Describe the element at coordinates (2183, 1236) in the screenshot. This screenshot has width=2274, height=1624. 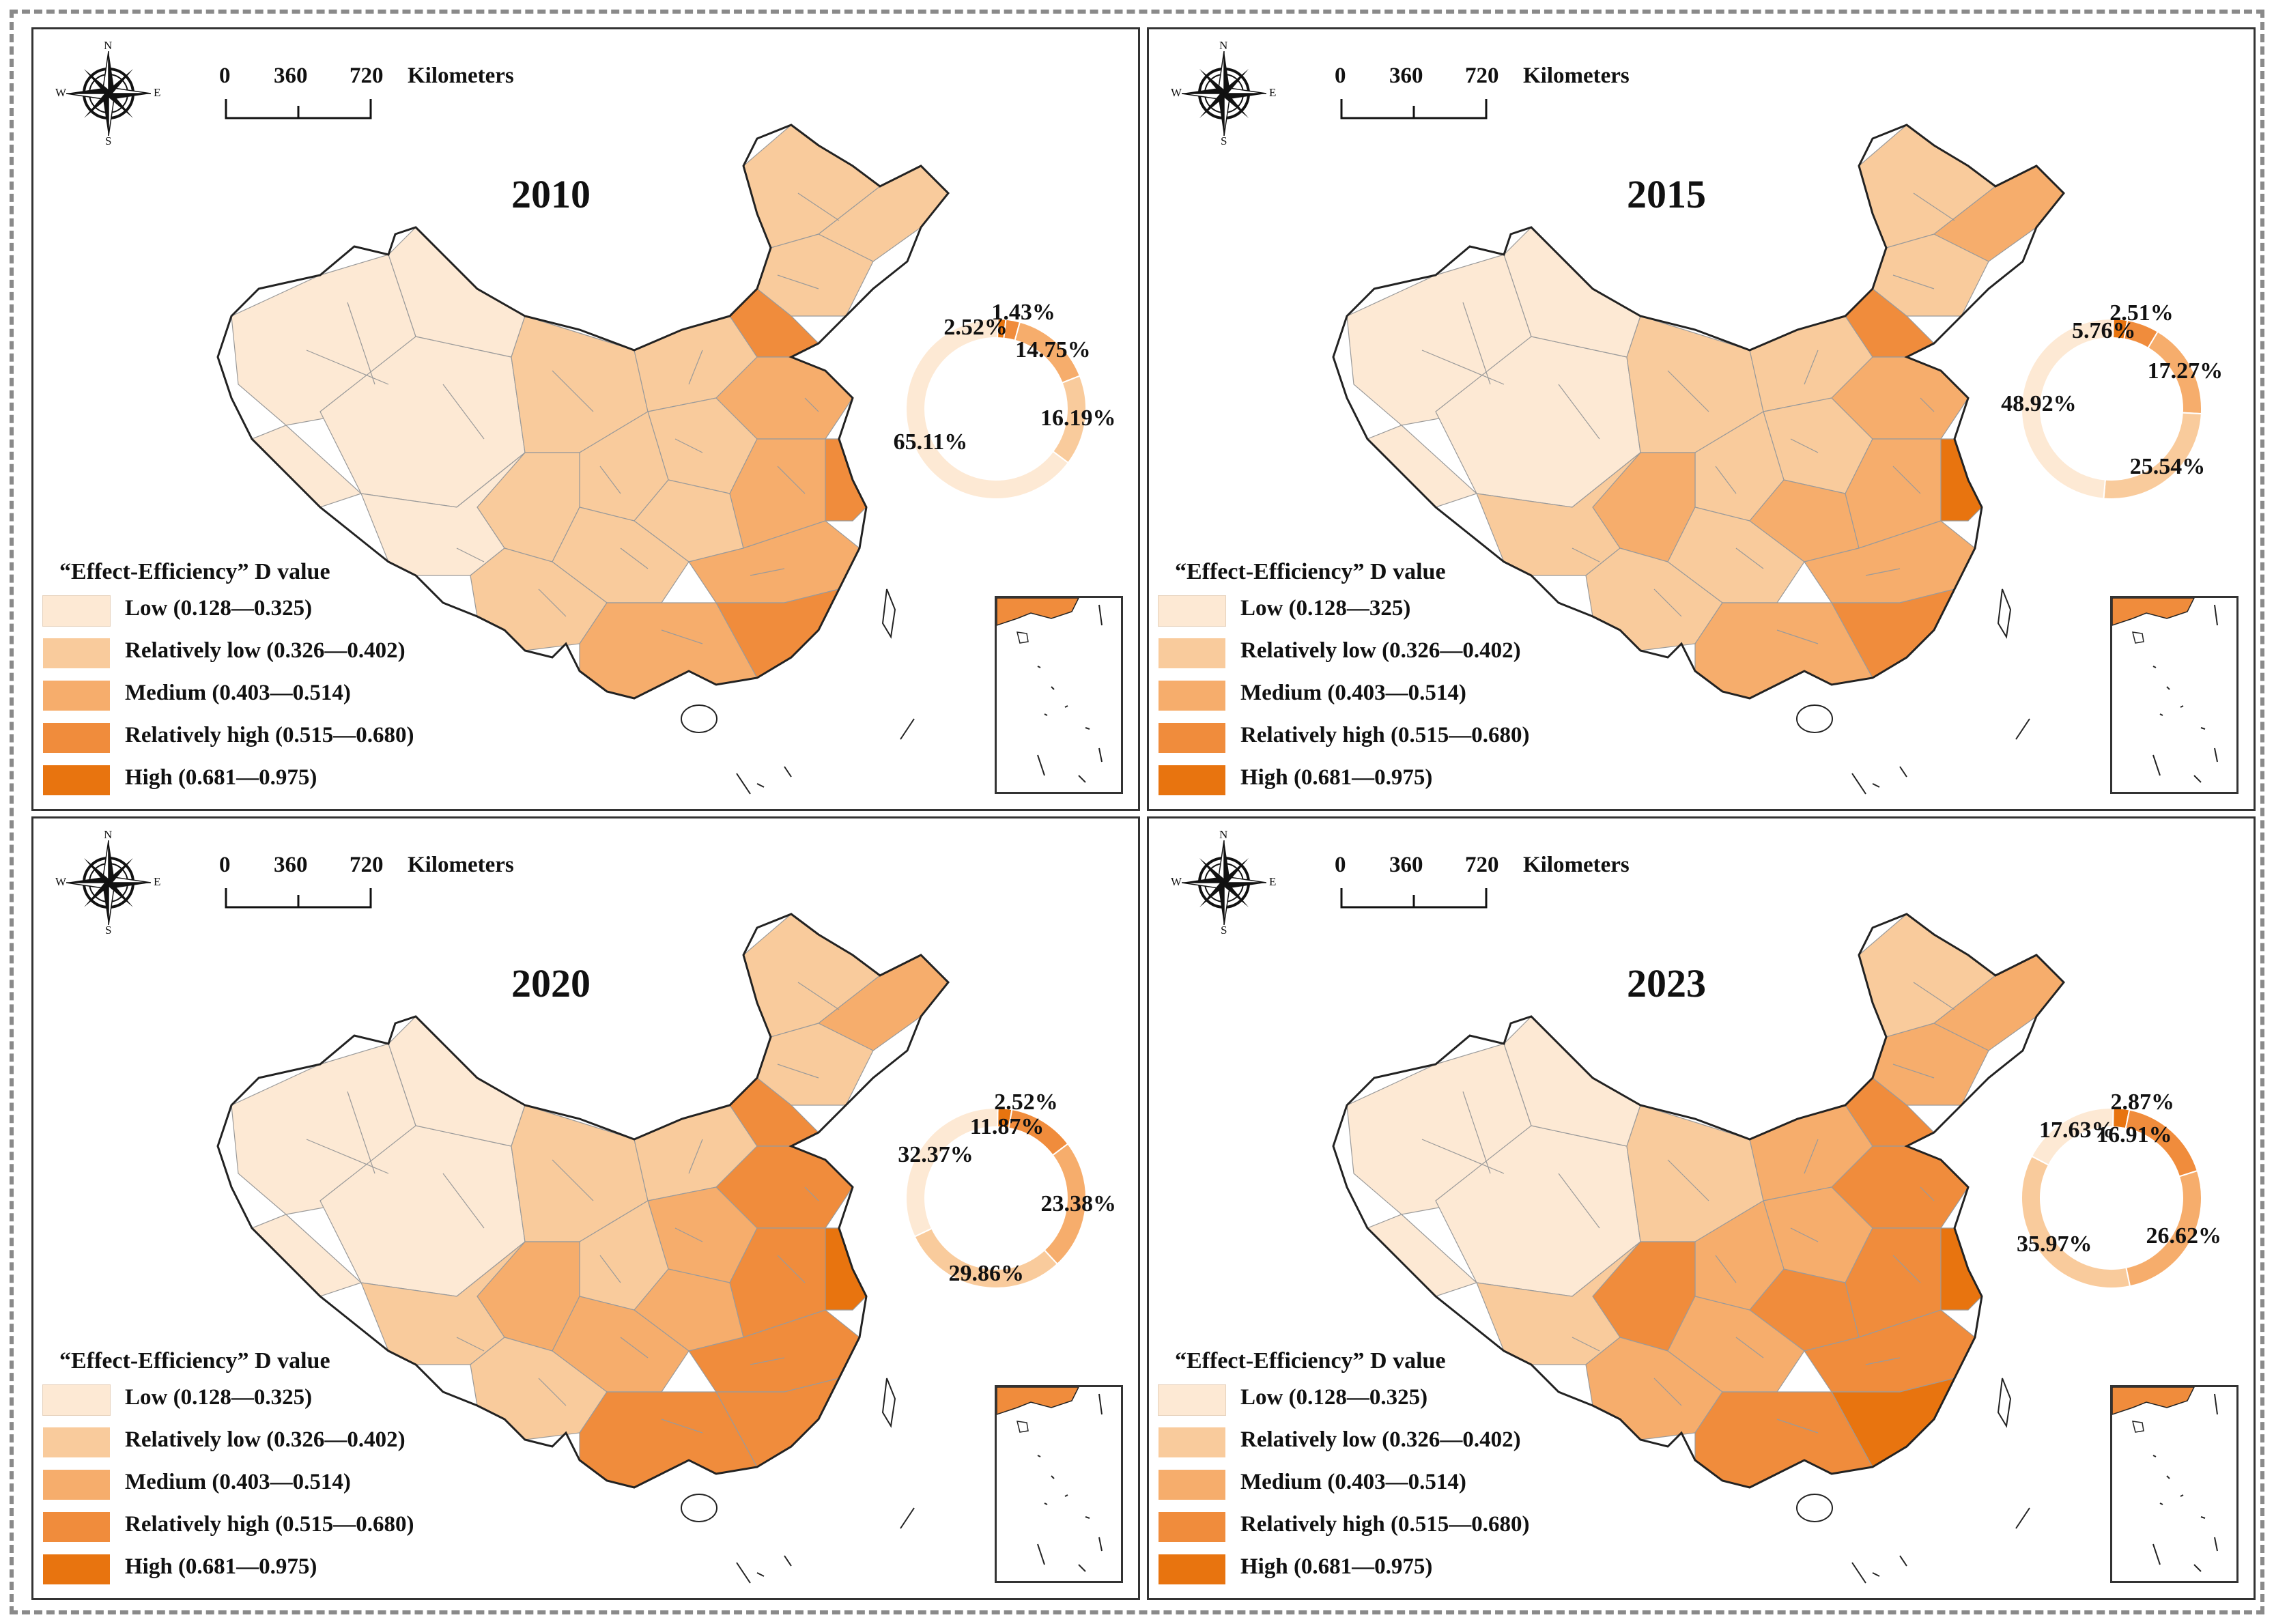
I see `donut-percent-label: 26.62%` at that location.